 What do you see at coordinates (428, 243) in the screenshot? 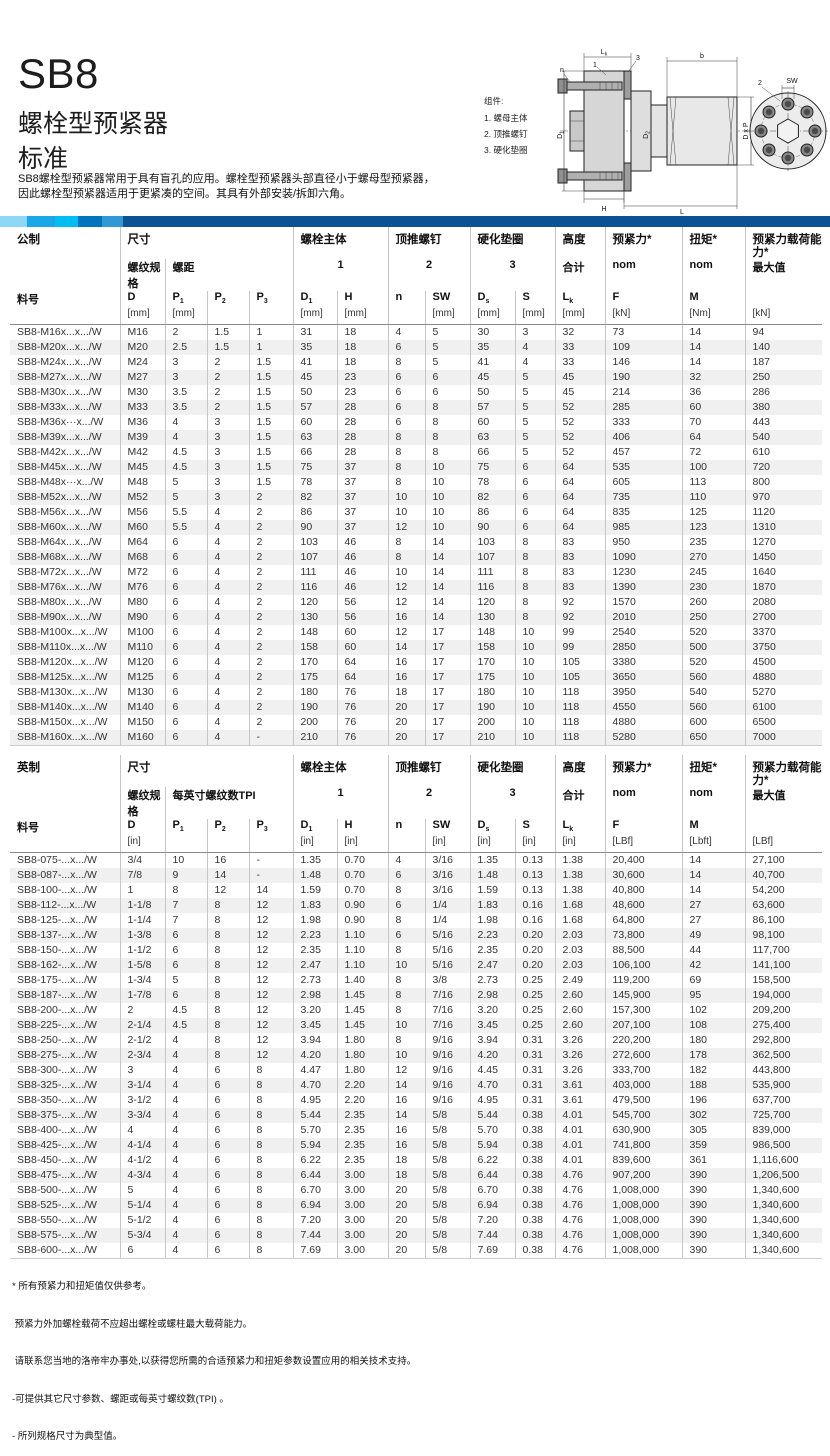
I see `column-header: 顶推螺钉` at bounding box center [428, 243].